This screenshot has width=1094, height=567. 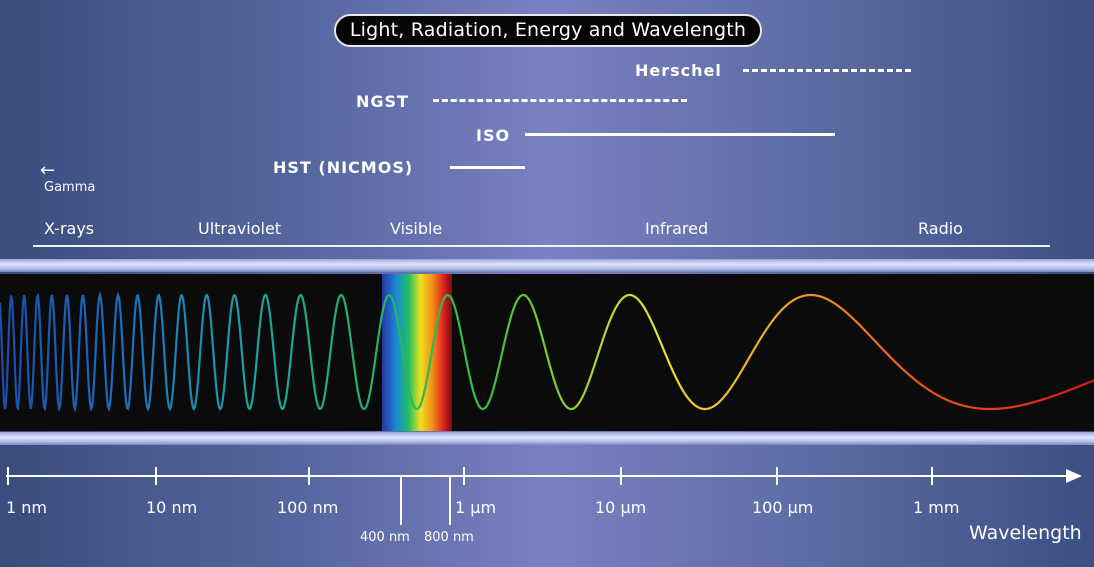 I want to click on band-label-gamma: Gamma, so click(x=70, y=187).